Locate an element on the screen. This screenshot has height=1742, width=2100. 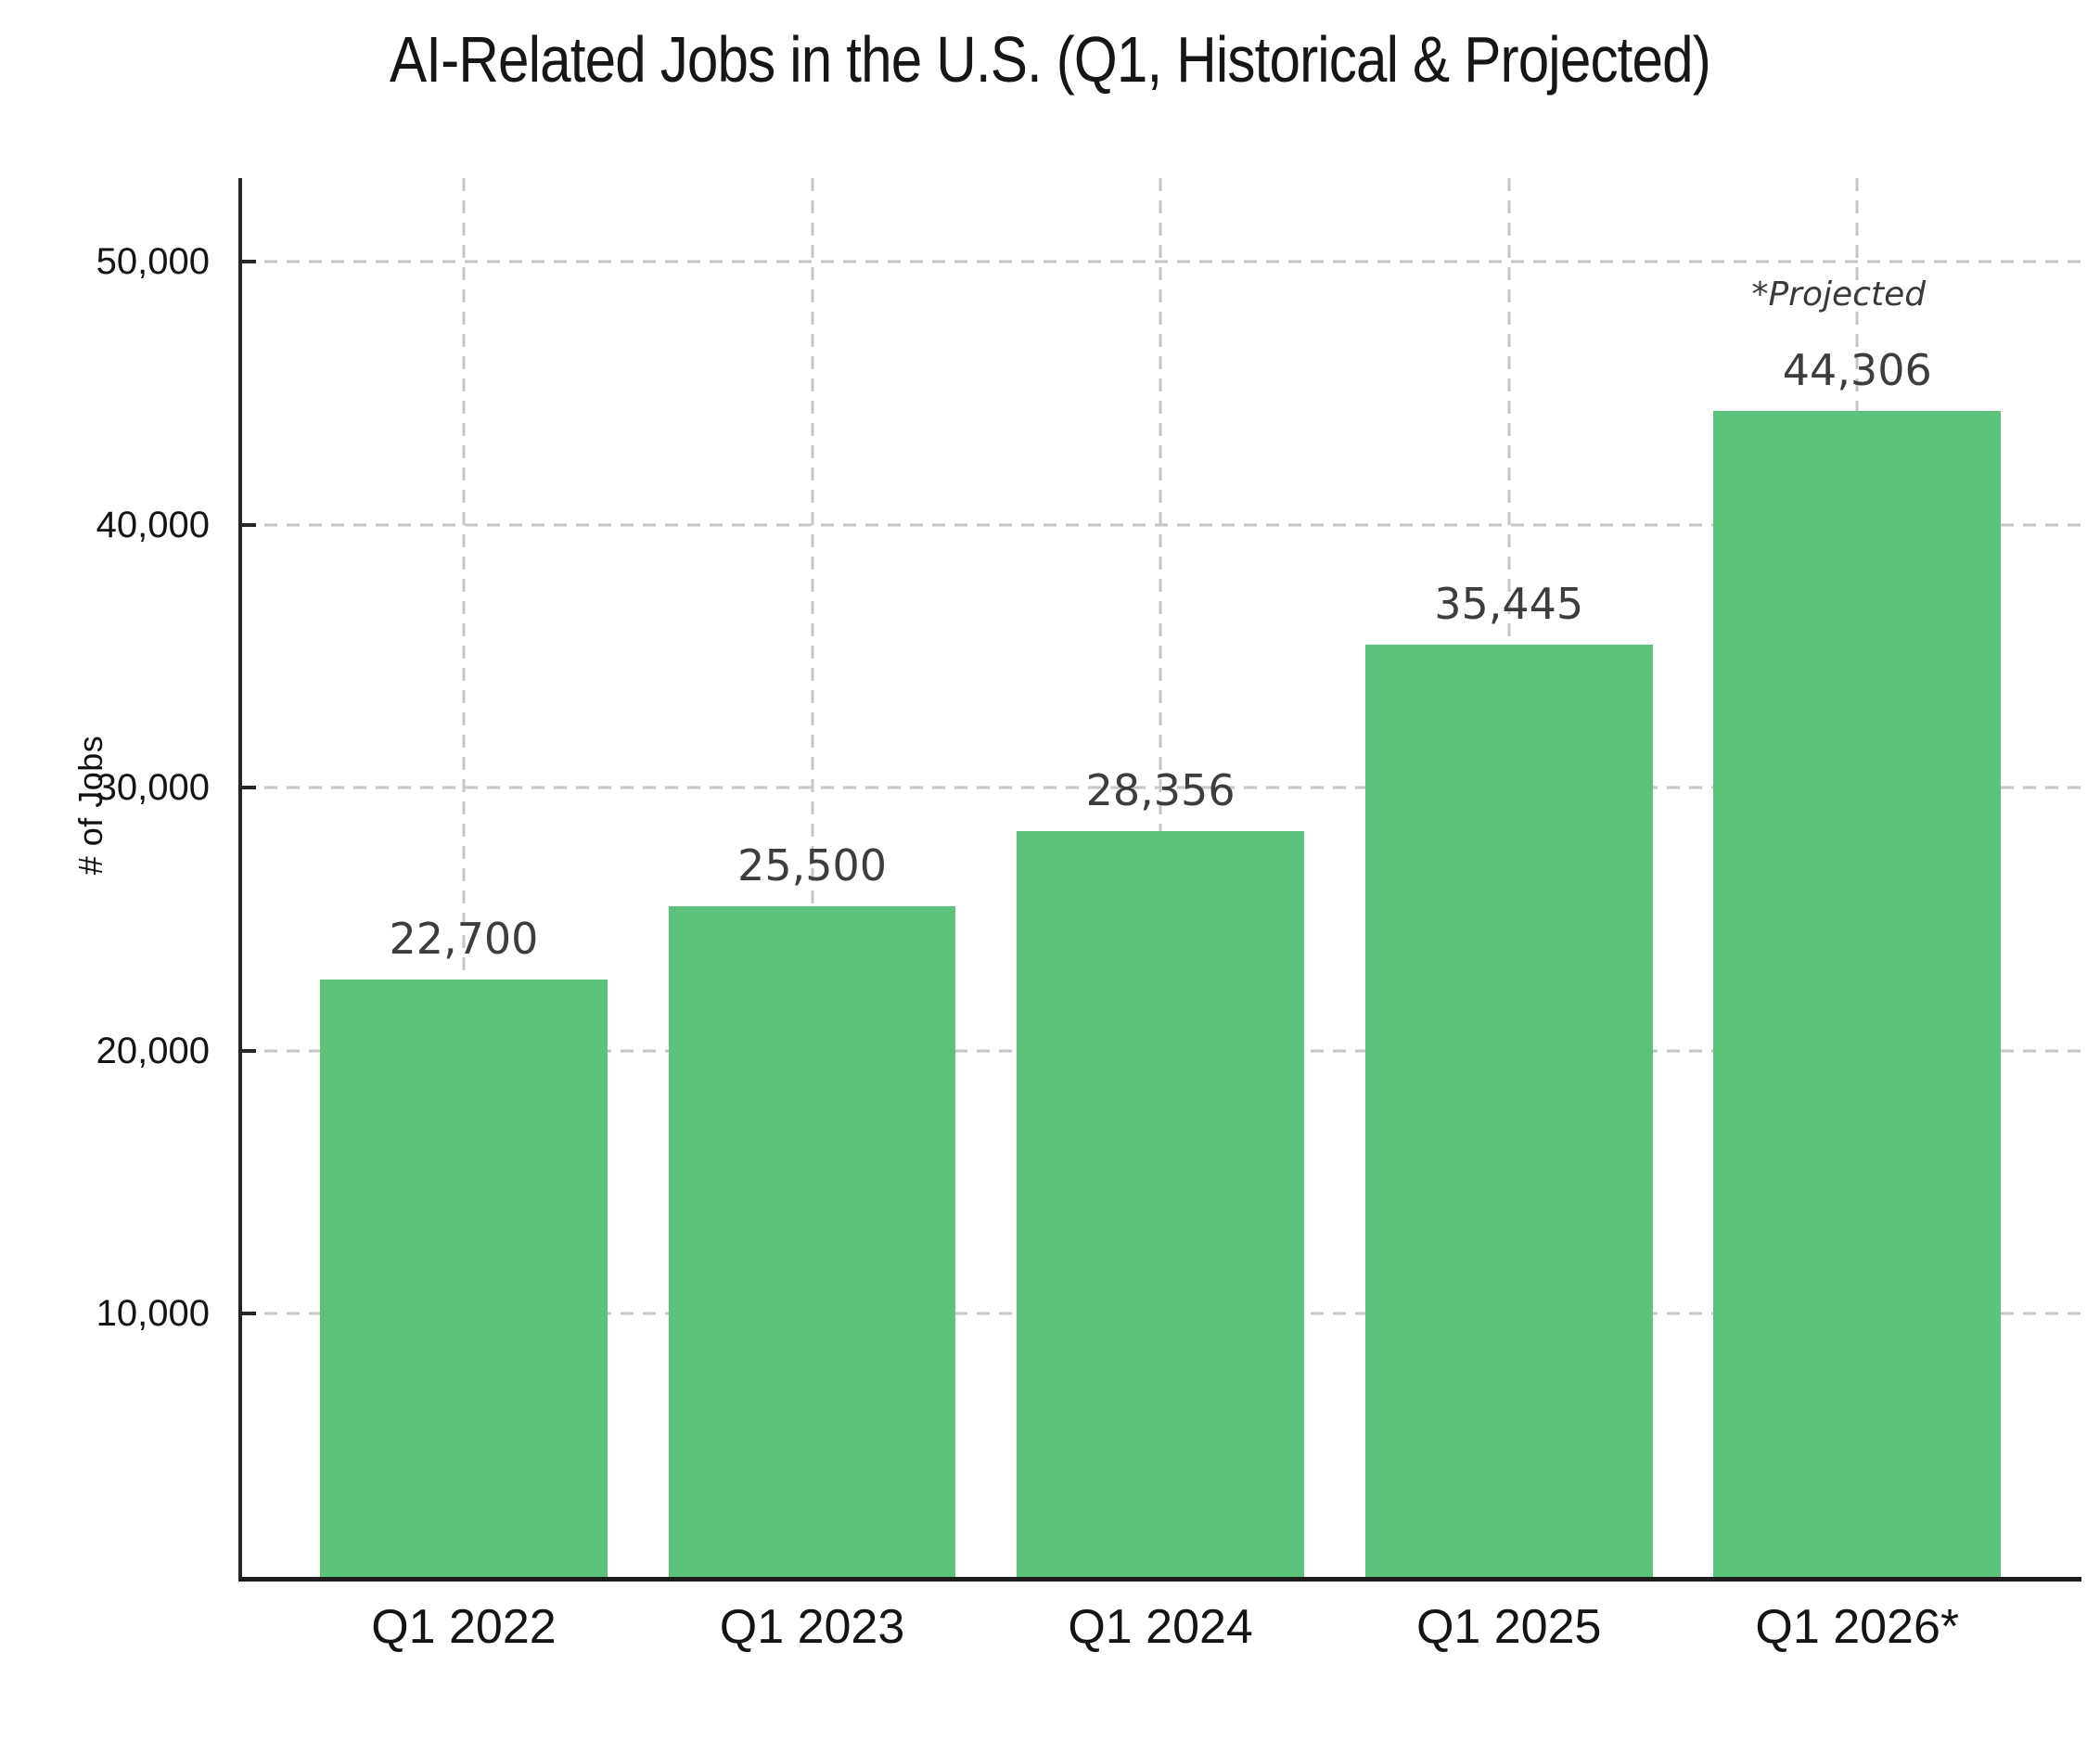
x-tick-label: Q1 2023 is located at coordinates (812, 1627).